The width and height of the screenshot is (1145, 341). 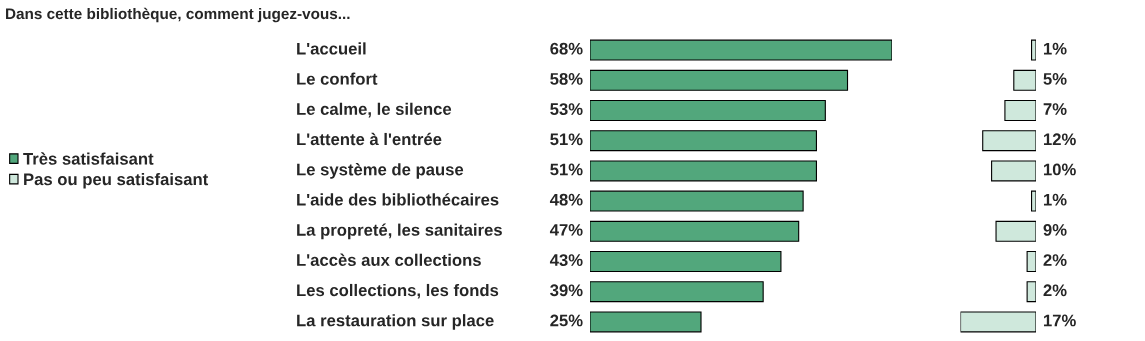 What do you see at coordinates (566, 48) in the screenshot?
I see `data-label: 68%` at bounding box center [566, 48].